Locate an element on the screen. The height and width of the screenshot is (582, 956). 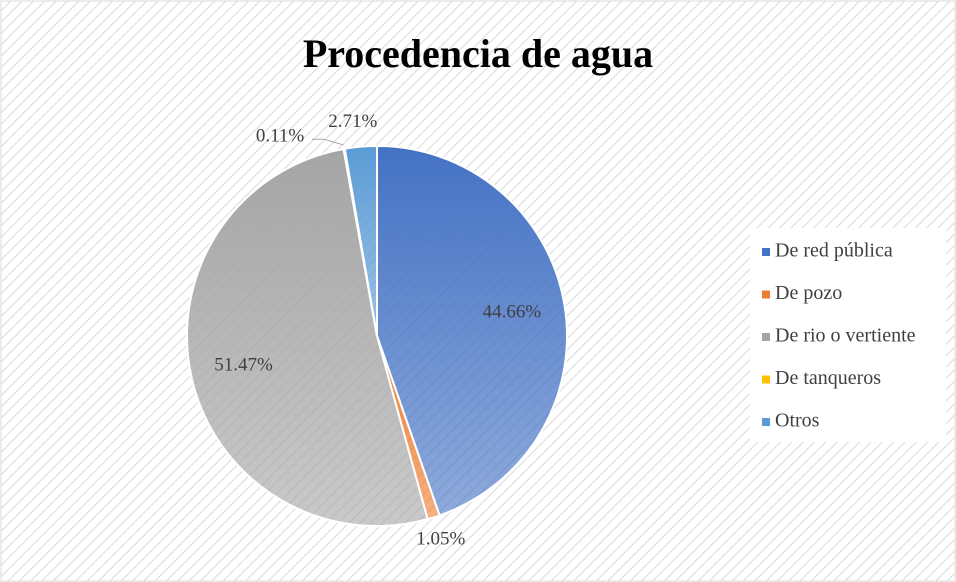
legend-label: De pozo is located at coordinates (808, 293).